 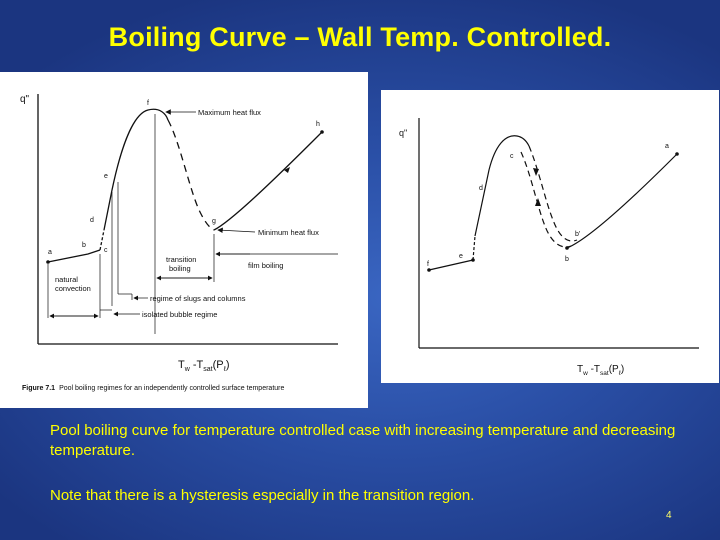 I want to click on page-number: 4, so click(x=669, y=515).